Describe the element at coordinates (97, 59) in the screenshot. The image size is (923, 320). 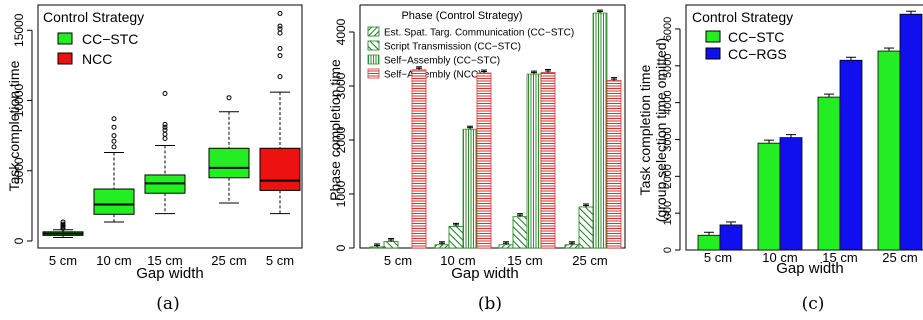
I see `panel-a-legend-label-2: NCC` at that location.